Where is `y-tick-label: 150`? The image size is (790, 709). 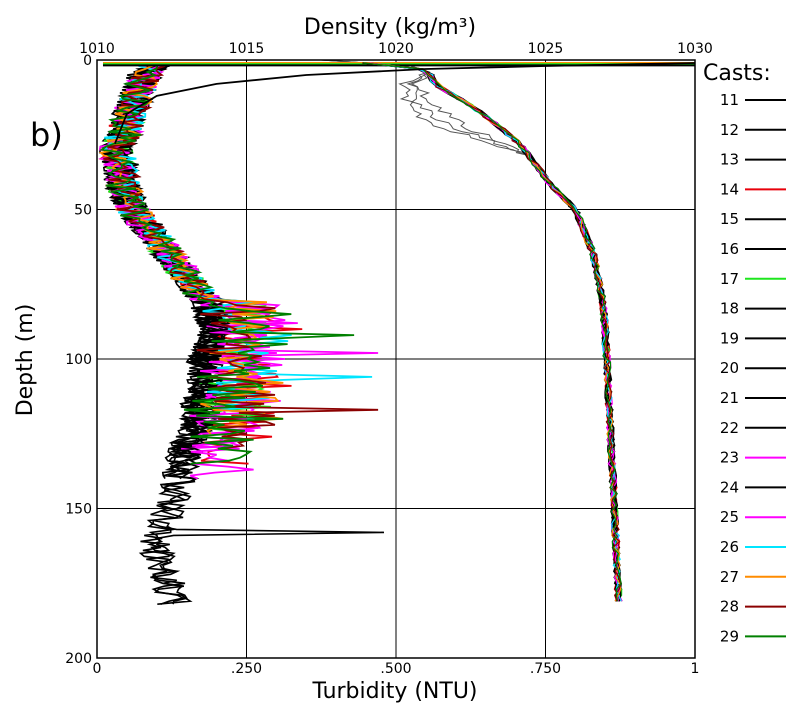 y-tick-label: 150 is located at coordinates (78, 510).